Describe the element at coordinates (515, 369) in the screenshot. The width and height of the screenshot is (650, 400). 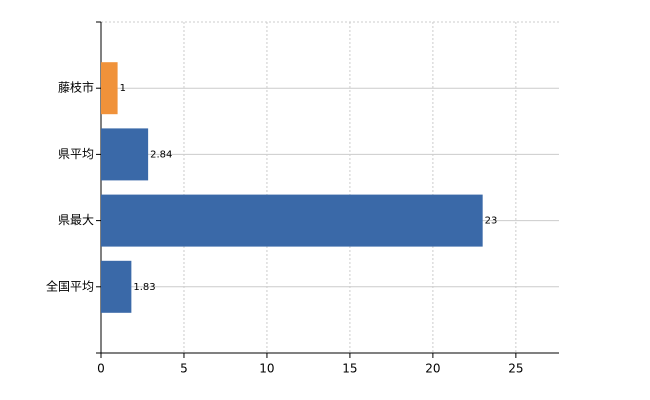
I see `x-tick-label: 25` at that location.